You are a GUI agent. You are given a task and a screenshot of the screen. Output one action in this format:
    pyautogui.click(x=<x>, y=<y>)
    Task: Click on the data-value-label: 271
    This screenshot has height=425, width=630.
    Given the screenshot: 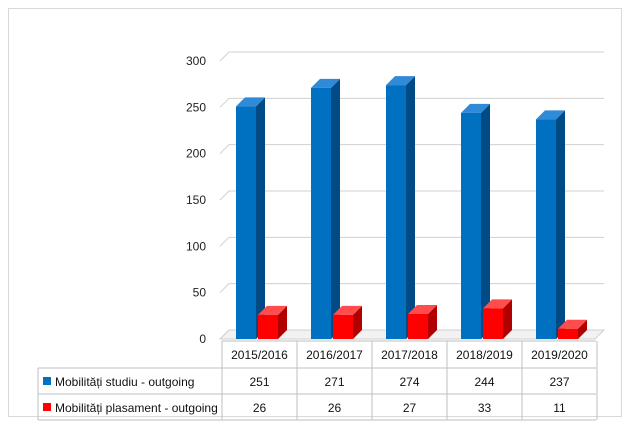 What is the action you would take?
    pyautogui.click(x=334, y=382)
    